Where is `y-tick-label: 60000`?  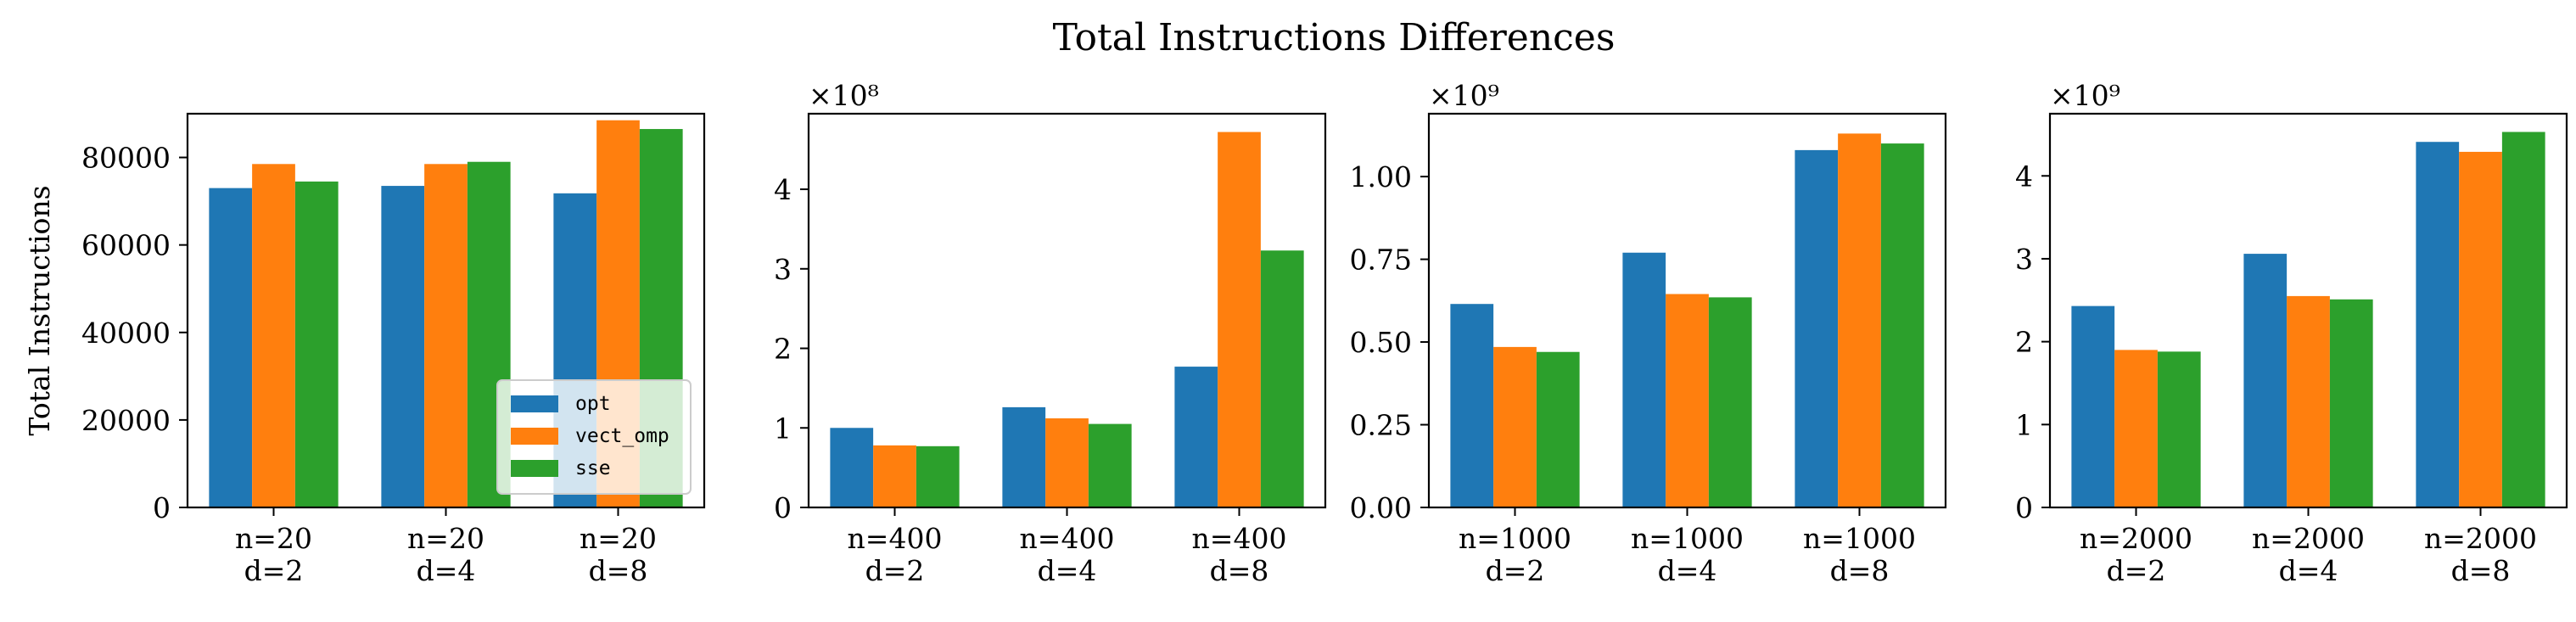 y-tick-label: 60000 is located at coordinates (126, 246).